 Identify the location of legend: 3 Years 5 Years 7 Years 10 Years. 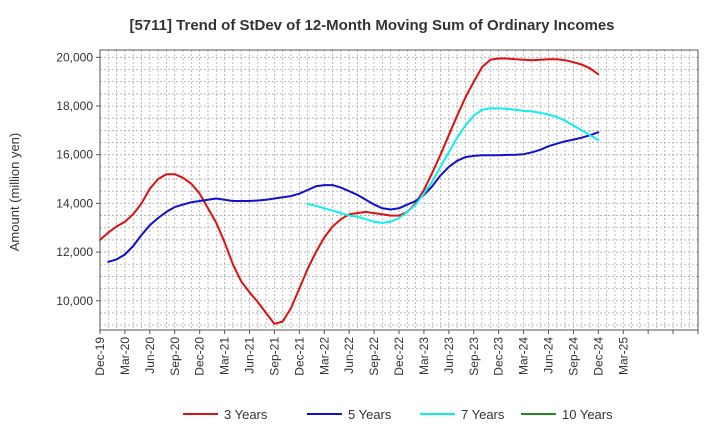
(398, 414).